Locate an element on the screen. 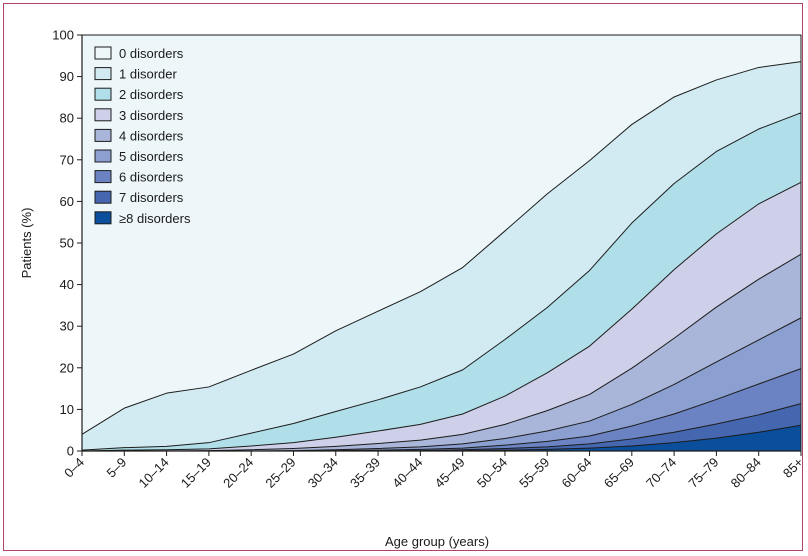  y-tick-label-10: 100 is located at coordinates (63, 35).